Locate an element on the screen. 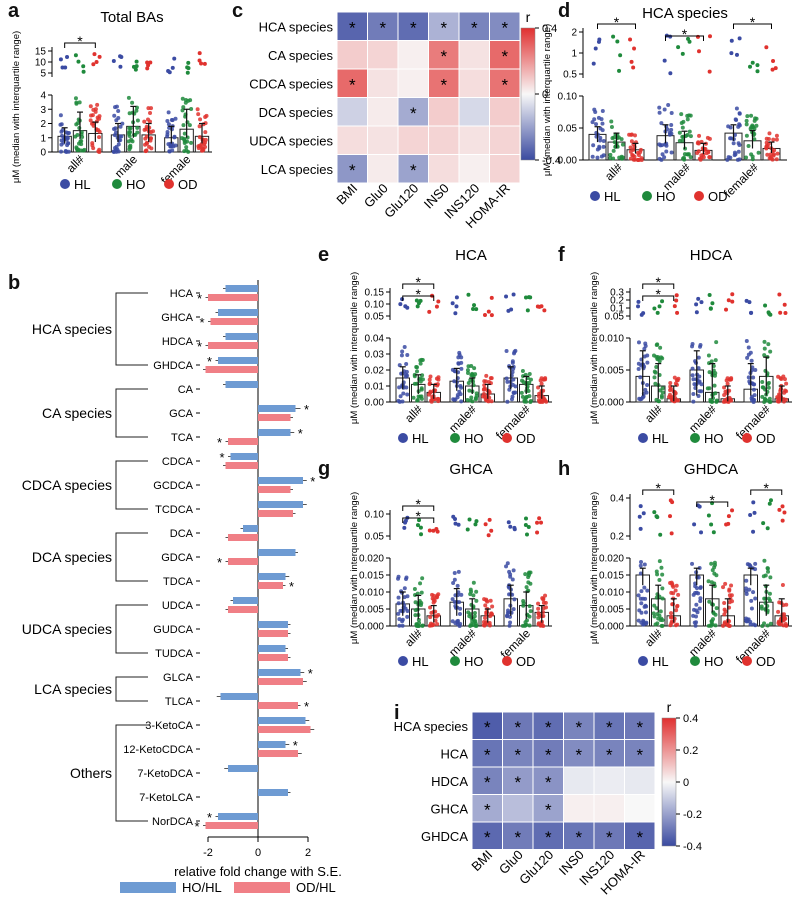 Image resolution: width=799 pixels, height=898 pixels. y-tick-label: 0.020 is located at coordinates (611, 559).